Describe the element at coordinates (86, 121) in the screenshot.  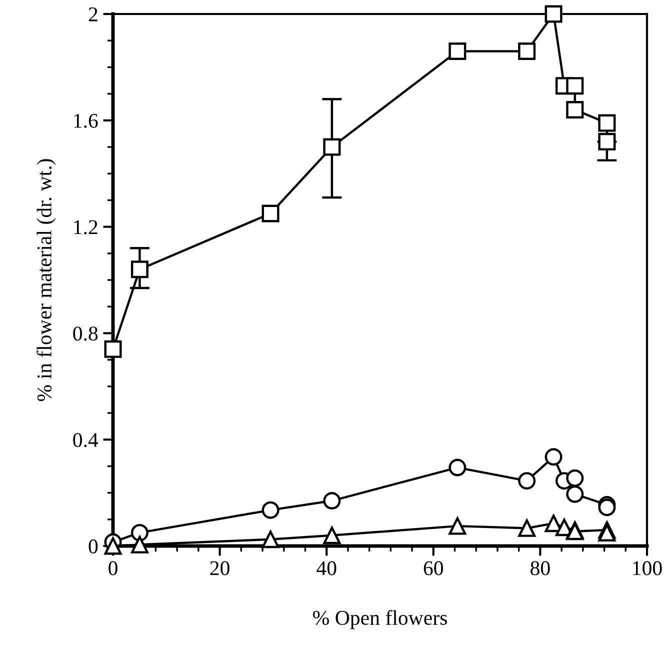
I see `y-tick-label: 1.6` at that location.